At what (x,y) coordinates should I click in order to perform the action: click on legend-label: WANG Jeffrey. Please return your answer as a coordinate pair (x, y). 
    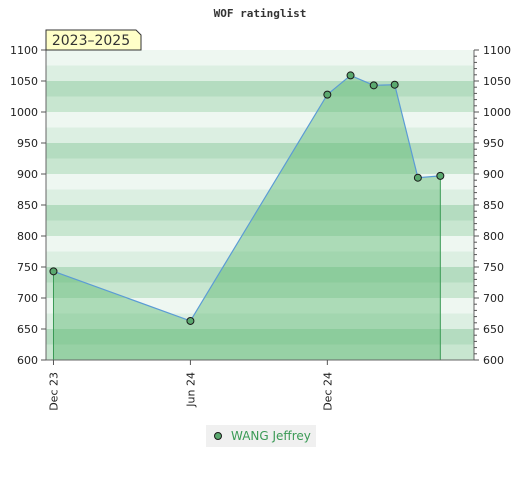
    Looking at the image, I should click on (271, 436).